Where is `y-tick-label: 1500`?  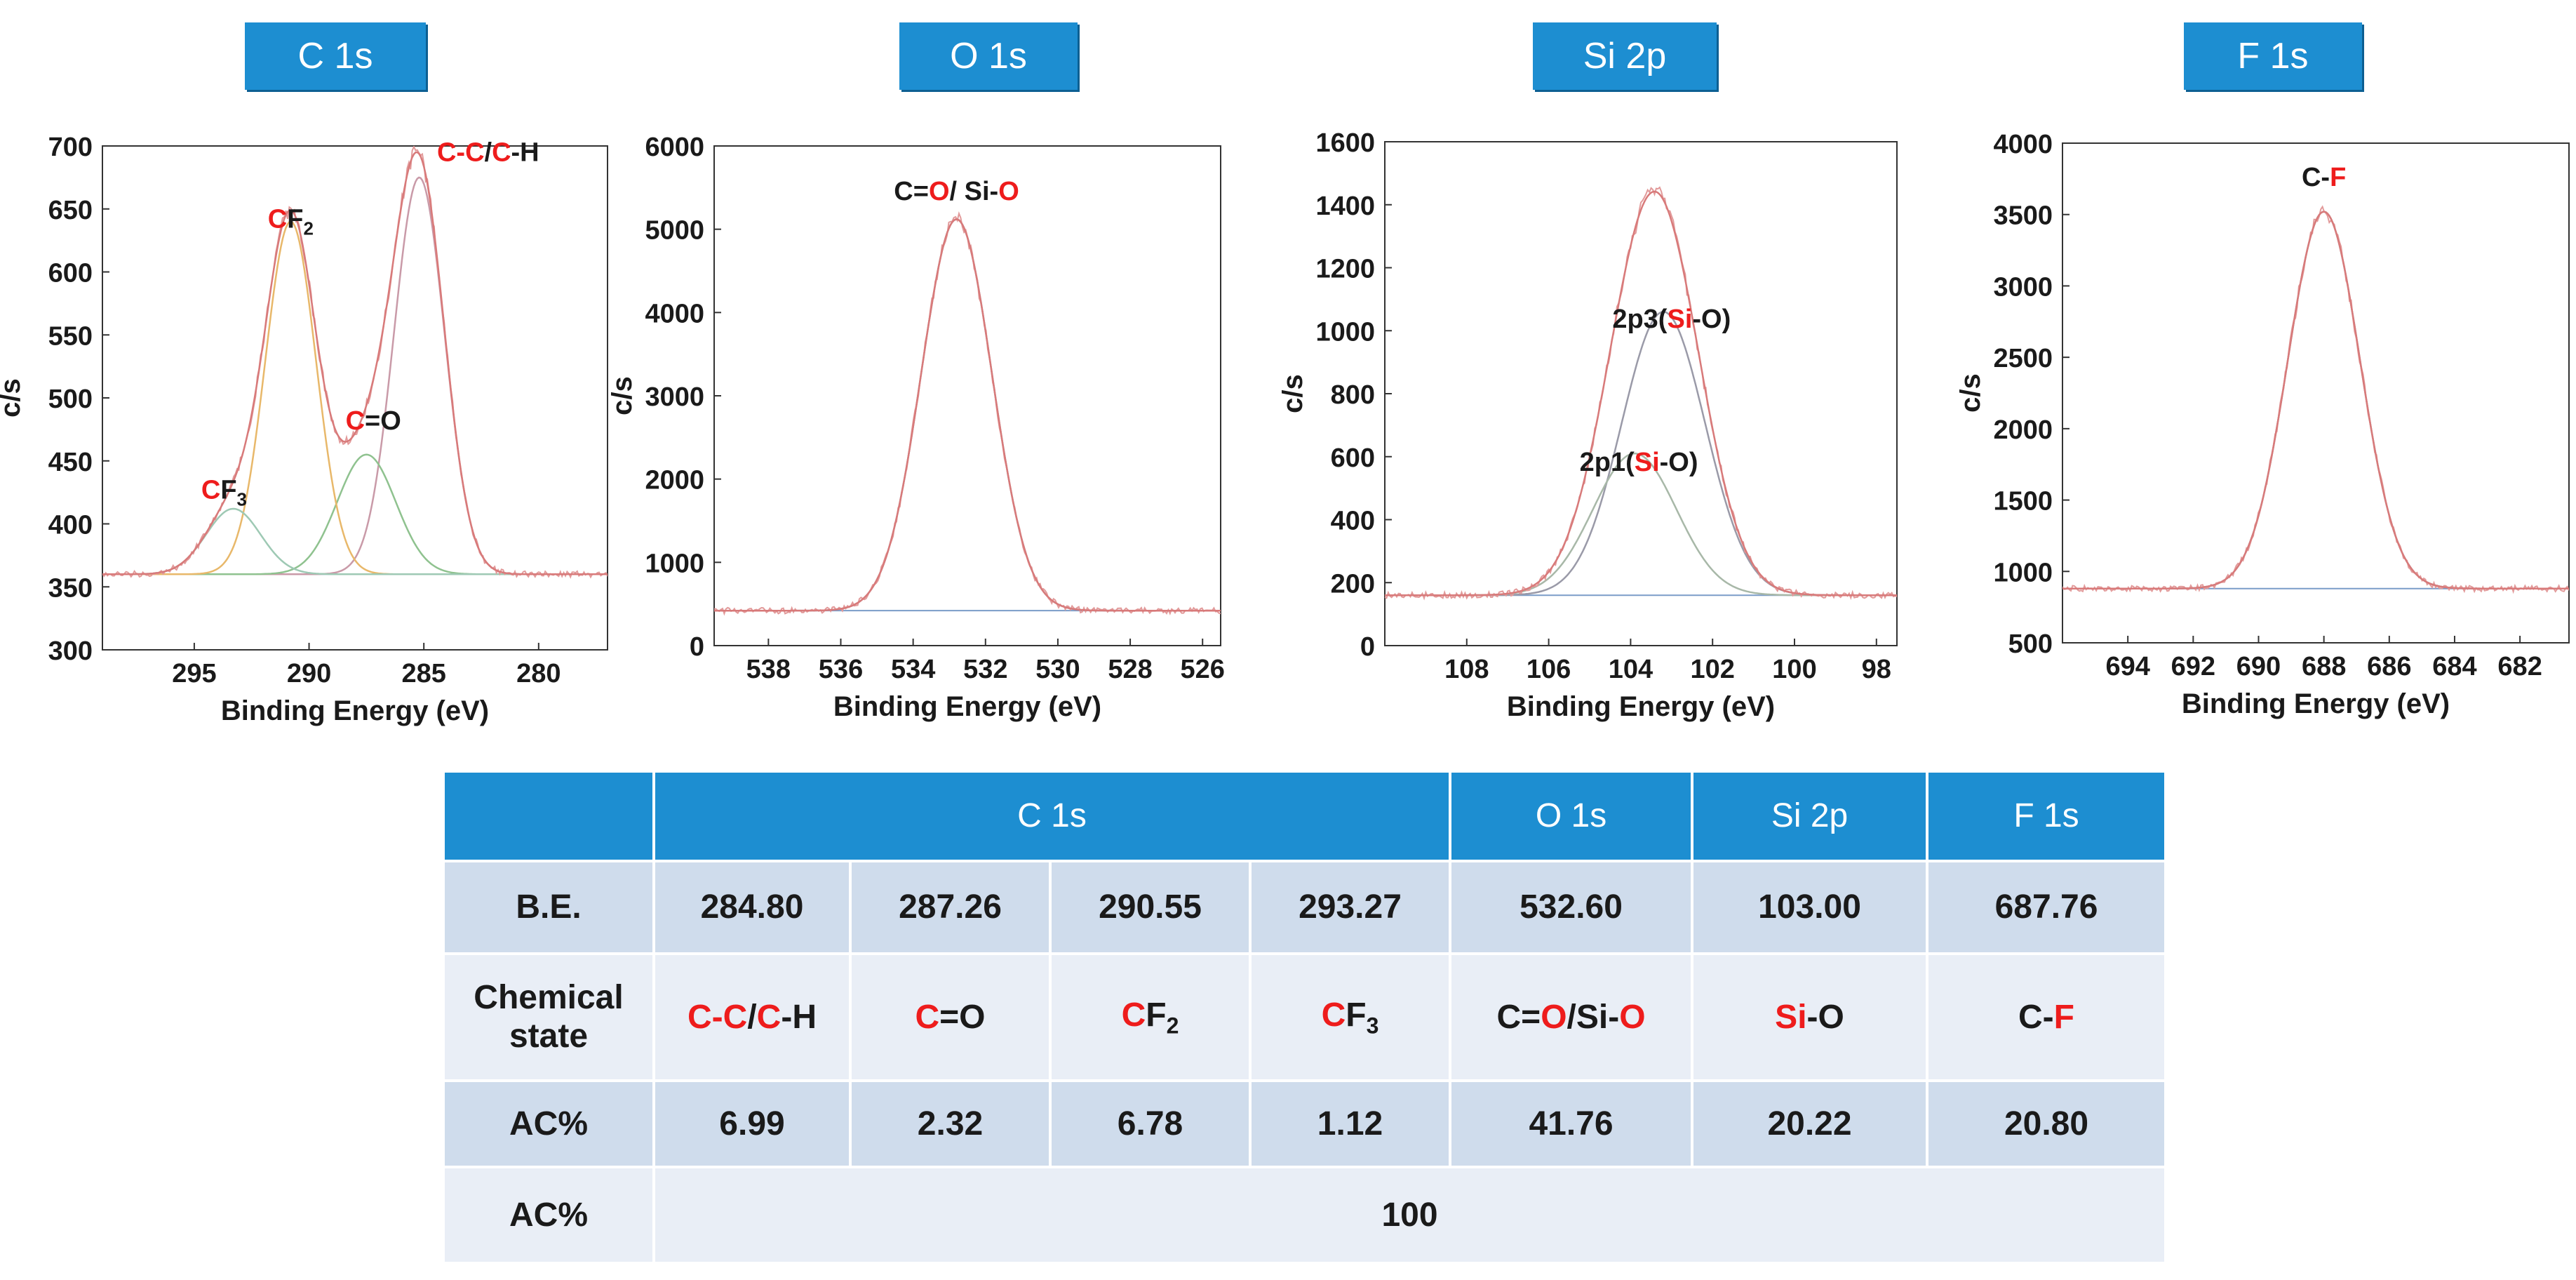
y-tick-label: 1500 is located at coordinates (2023, 501).